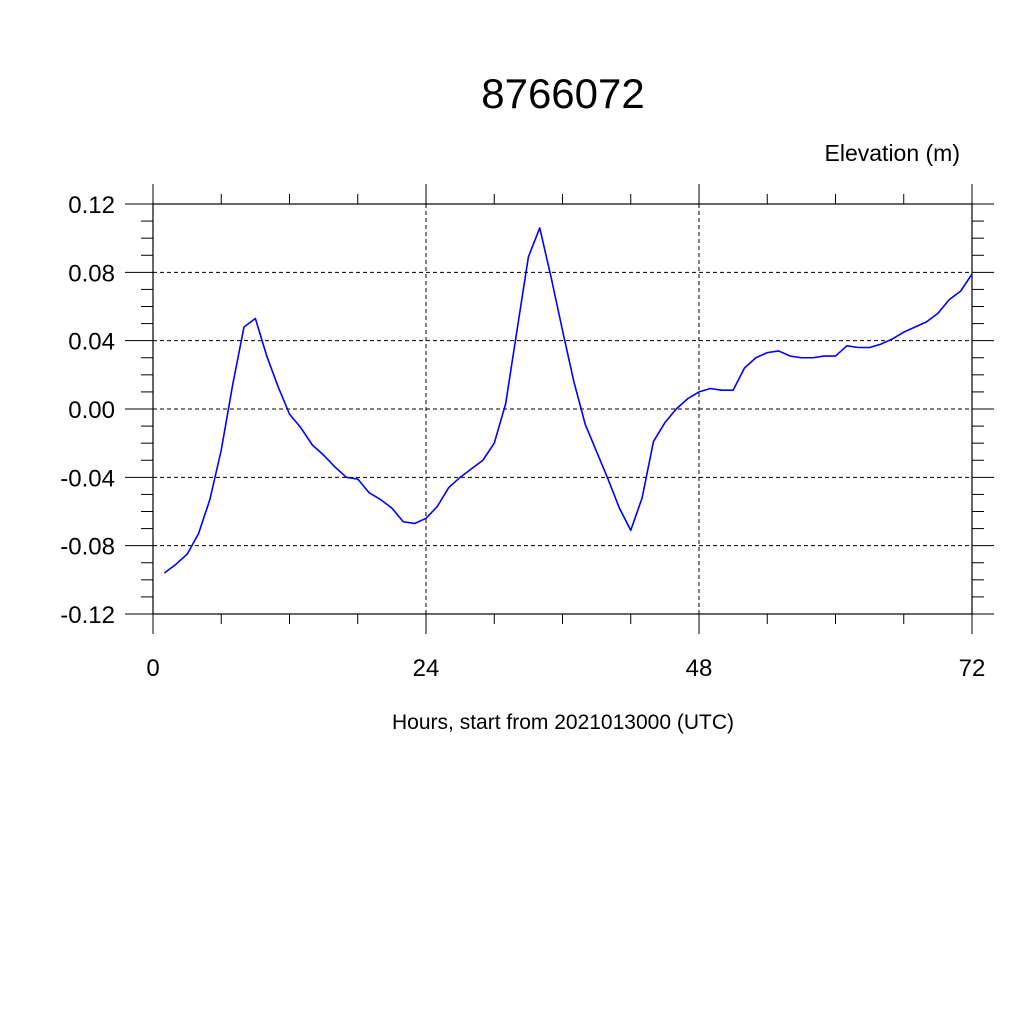  Describe the element at coordinates (972, 668) in the screenshot. I see `x-tick-label: 72` at that location.